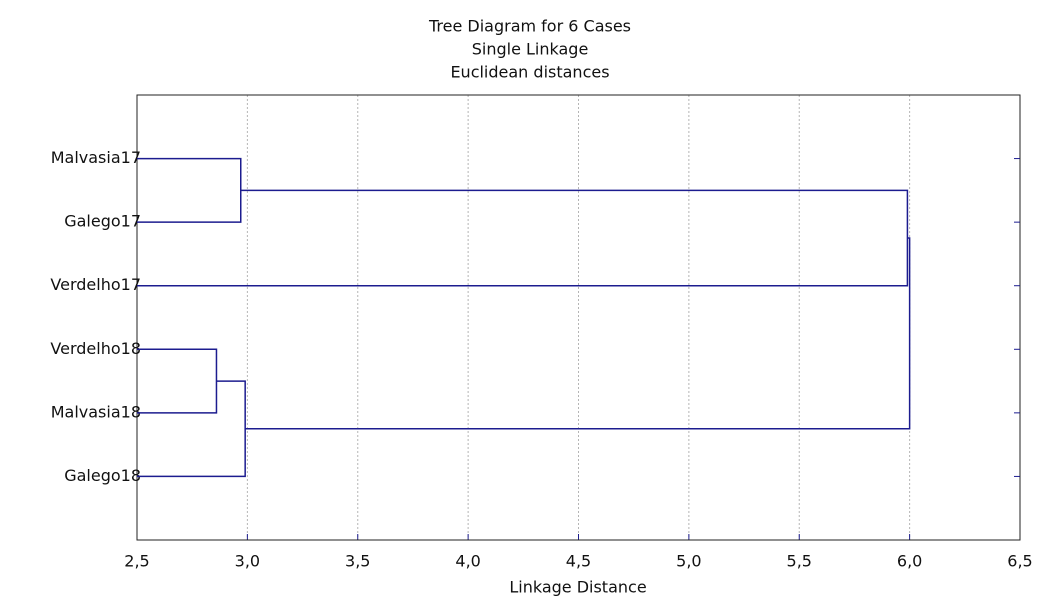 Image resolution: width=1038 pixels, height=601 pixels. What do you see at coordinates (467, 561) in the screenshot?
I see `x-tick-label: 4,0` at bounding box center [467, 561].